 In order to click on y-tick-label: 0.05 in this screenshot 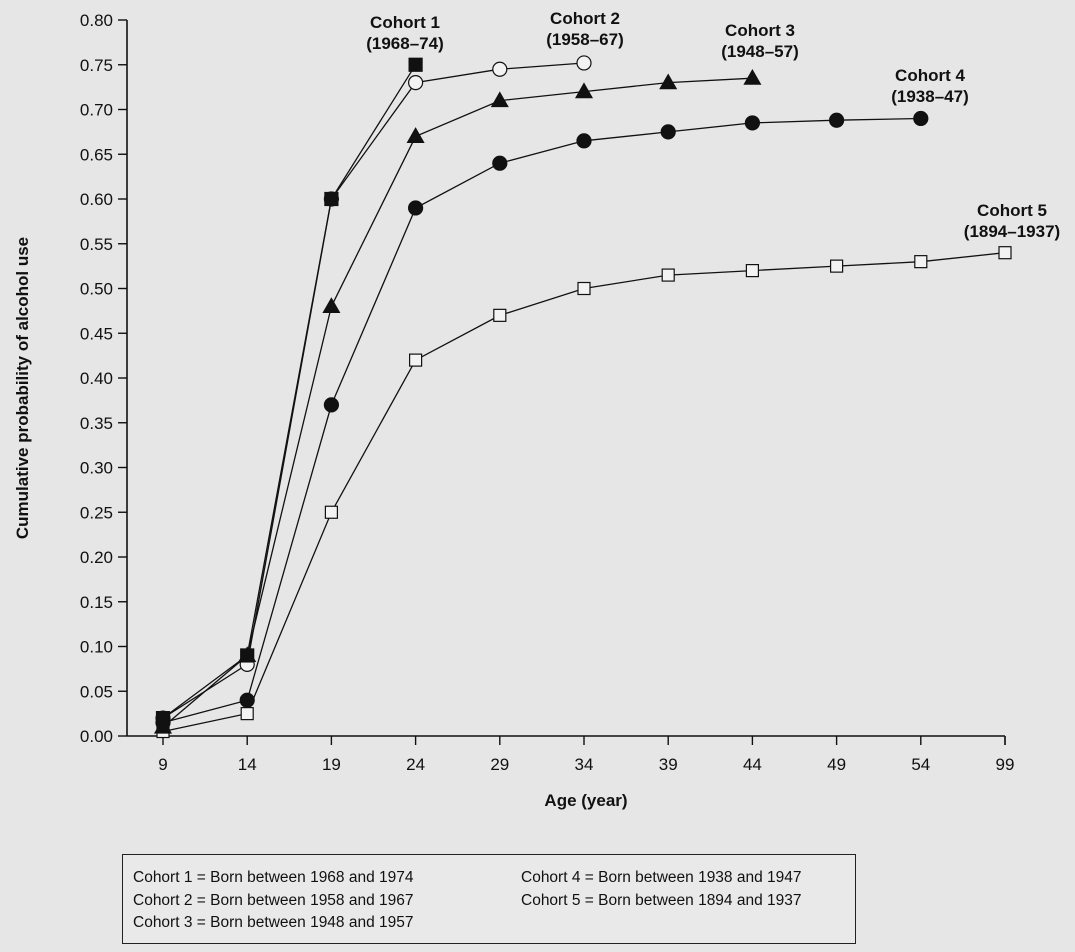, I will do `click(96, 691)`.